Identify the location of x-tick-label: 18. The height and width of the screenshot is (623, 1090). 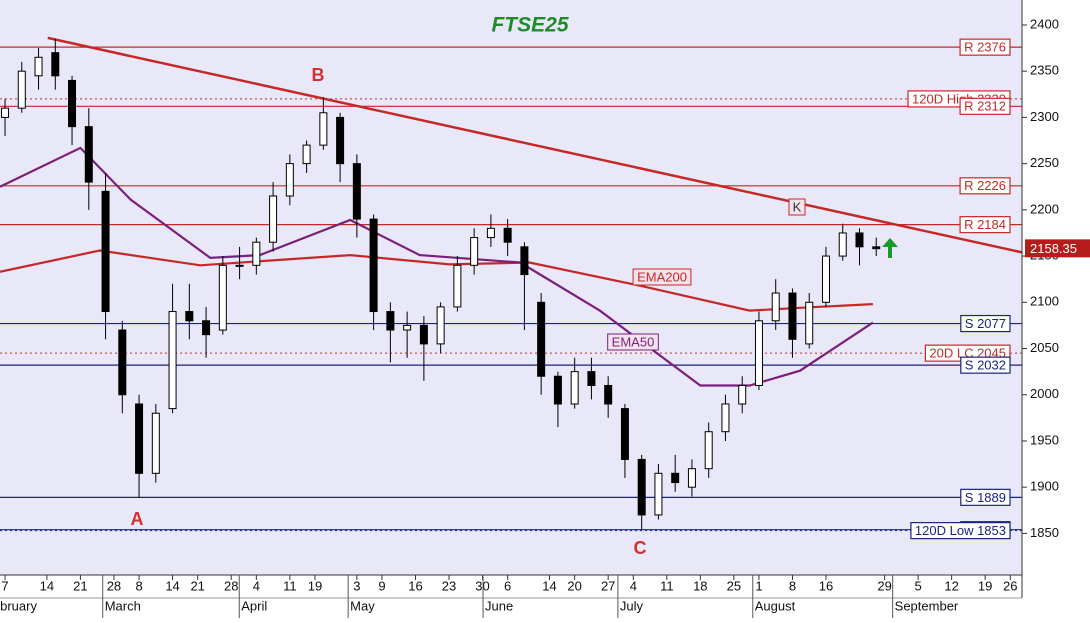
(700, 585).